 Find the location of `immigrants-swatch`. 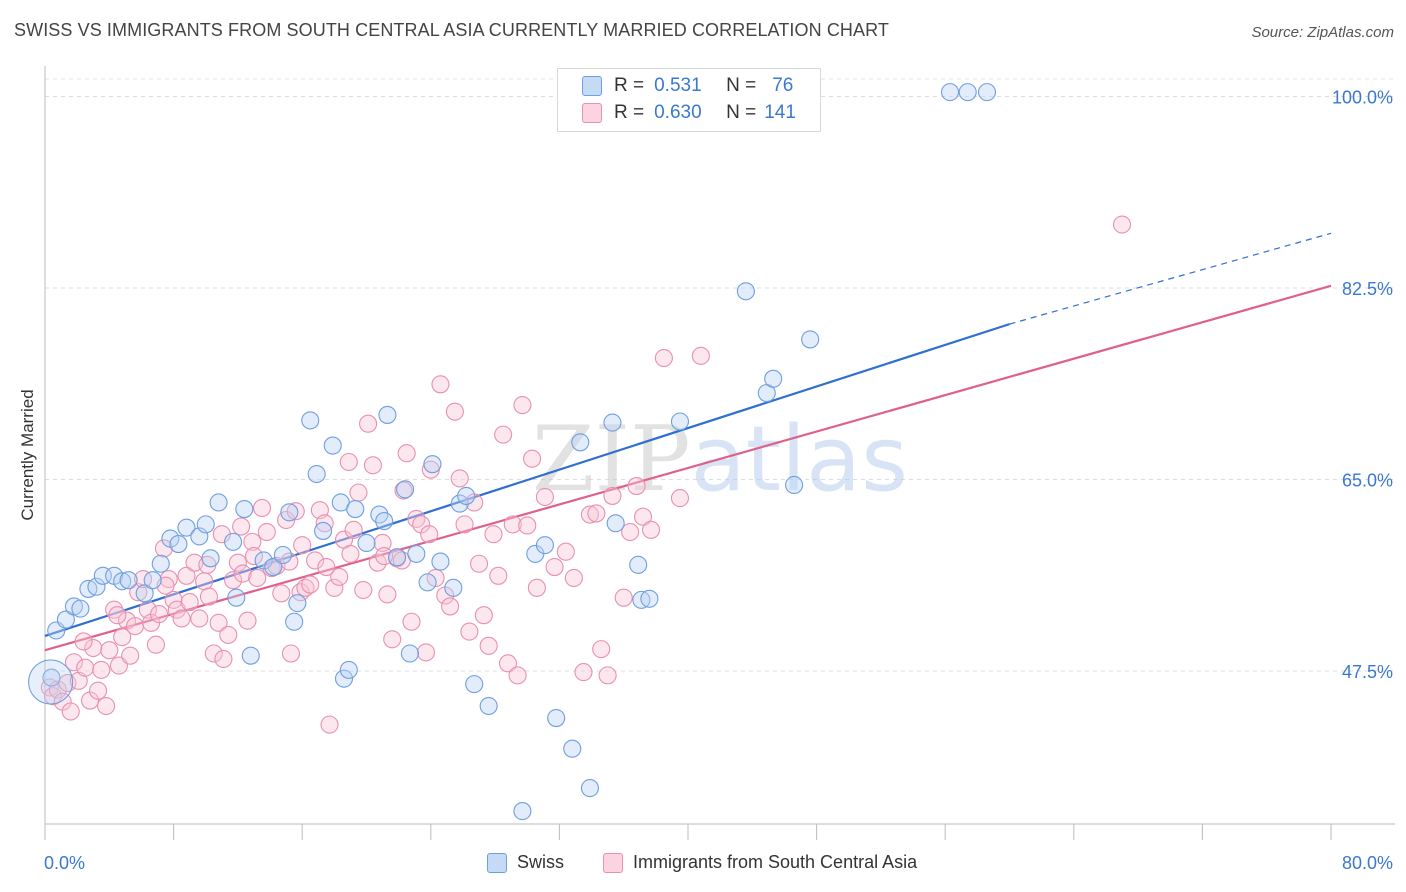

immigrants-swatch is located at coordinates (592, 113).